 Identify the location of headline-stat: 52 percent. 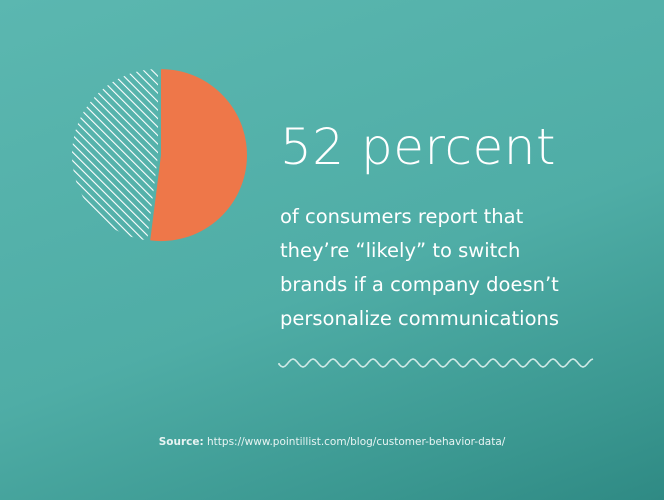
(418, 147).